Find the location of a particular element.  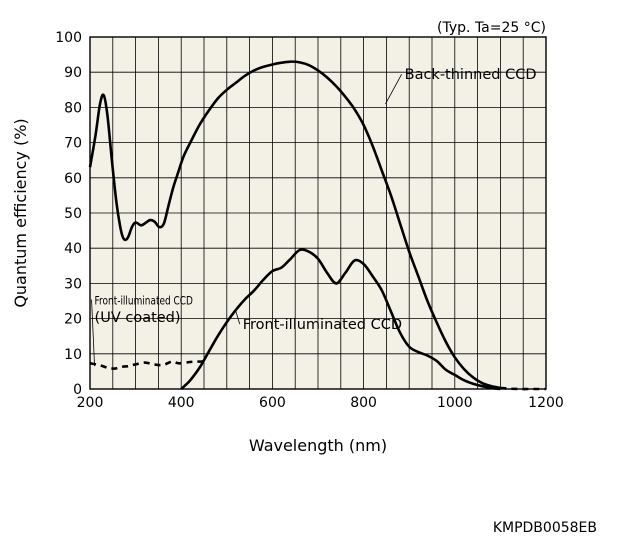

figure-code: KMPDB0058EB is located at coordinates (544, 528).